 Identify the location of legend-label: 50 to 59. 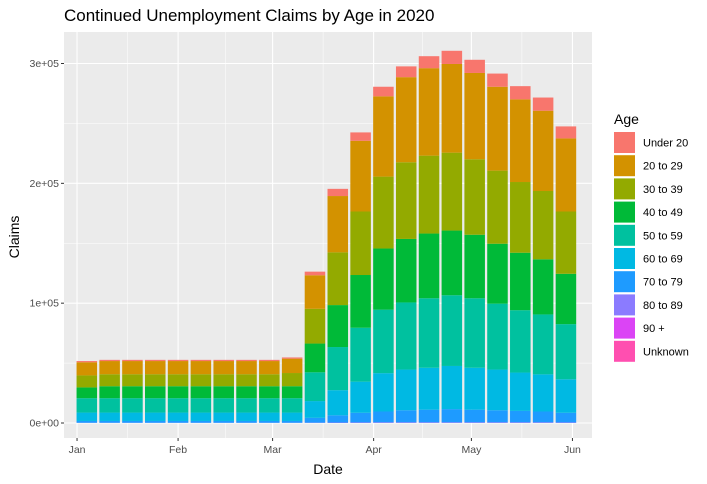
(663, 236).